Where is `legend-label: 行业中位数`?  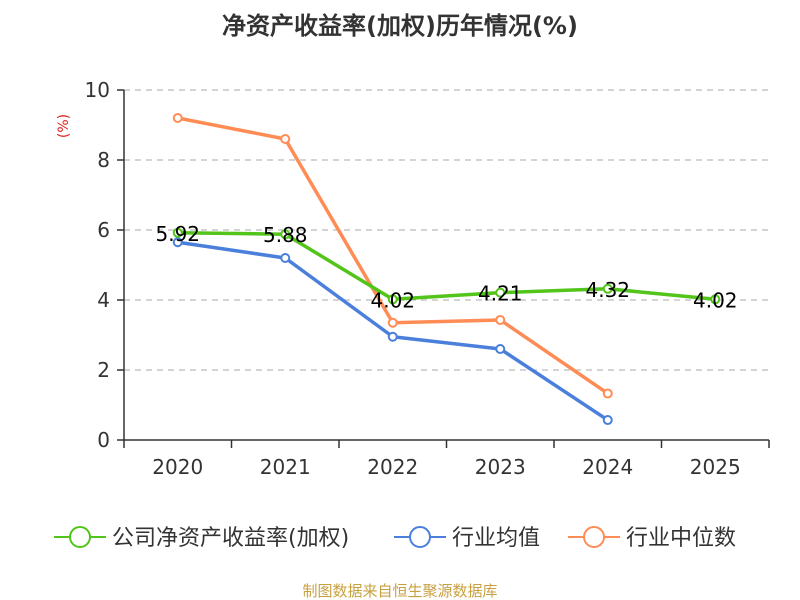 legend-label: 行业中位数 is located at coordinates (681, 538).